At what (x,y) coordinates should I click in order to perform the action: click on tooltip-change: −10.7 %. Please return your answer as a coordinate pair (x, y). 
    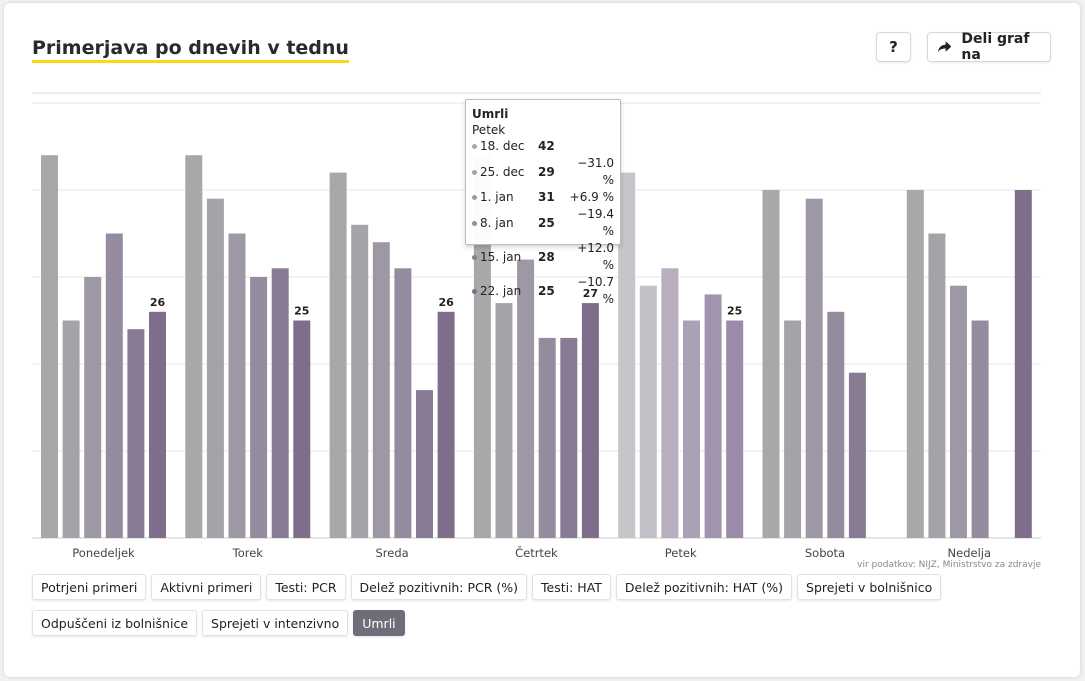
    Looking at the image, I should click on (595, 290).